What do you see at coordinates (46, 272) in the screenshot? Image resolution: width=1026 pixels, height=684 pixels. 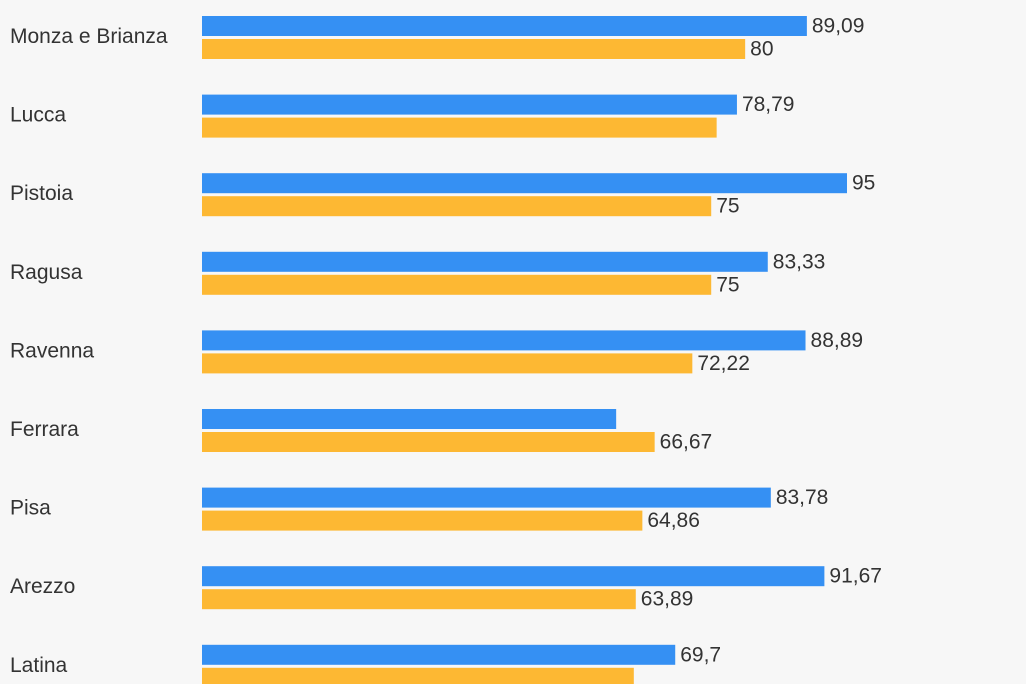 I see `category-label: Ragusa` at bounding box center [46, 272].